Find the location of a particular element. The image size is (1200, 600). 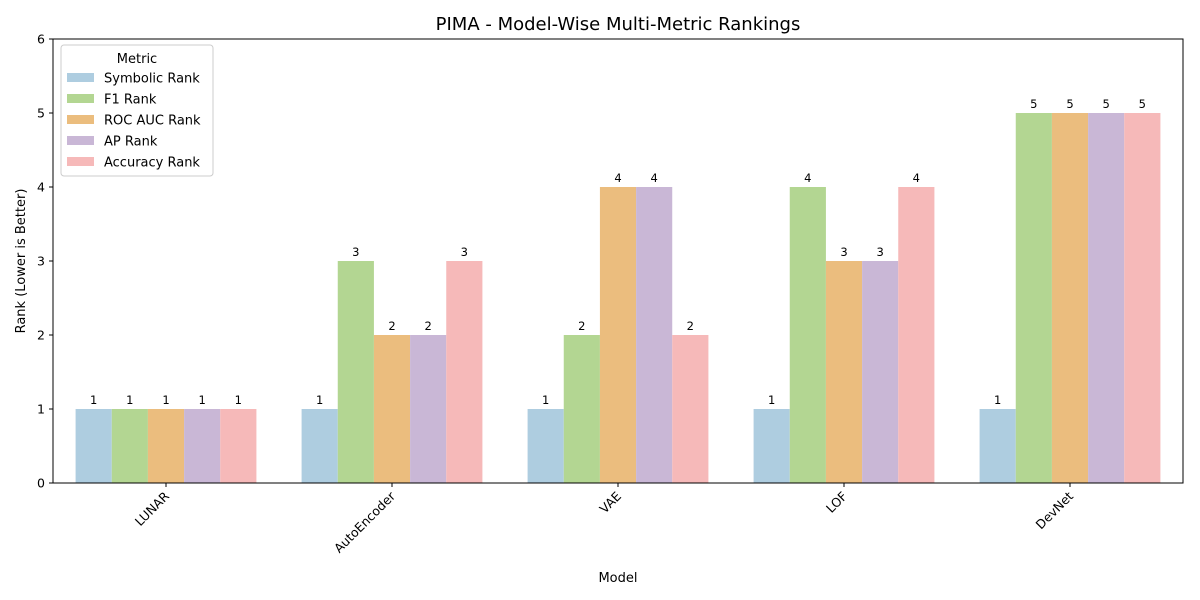

legend-label: F1 Rank is located at coordinates (130, 100).